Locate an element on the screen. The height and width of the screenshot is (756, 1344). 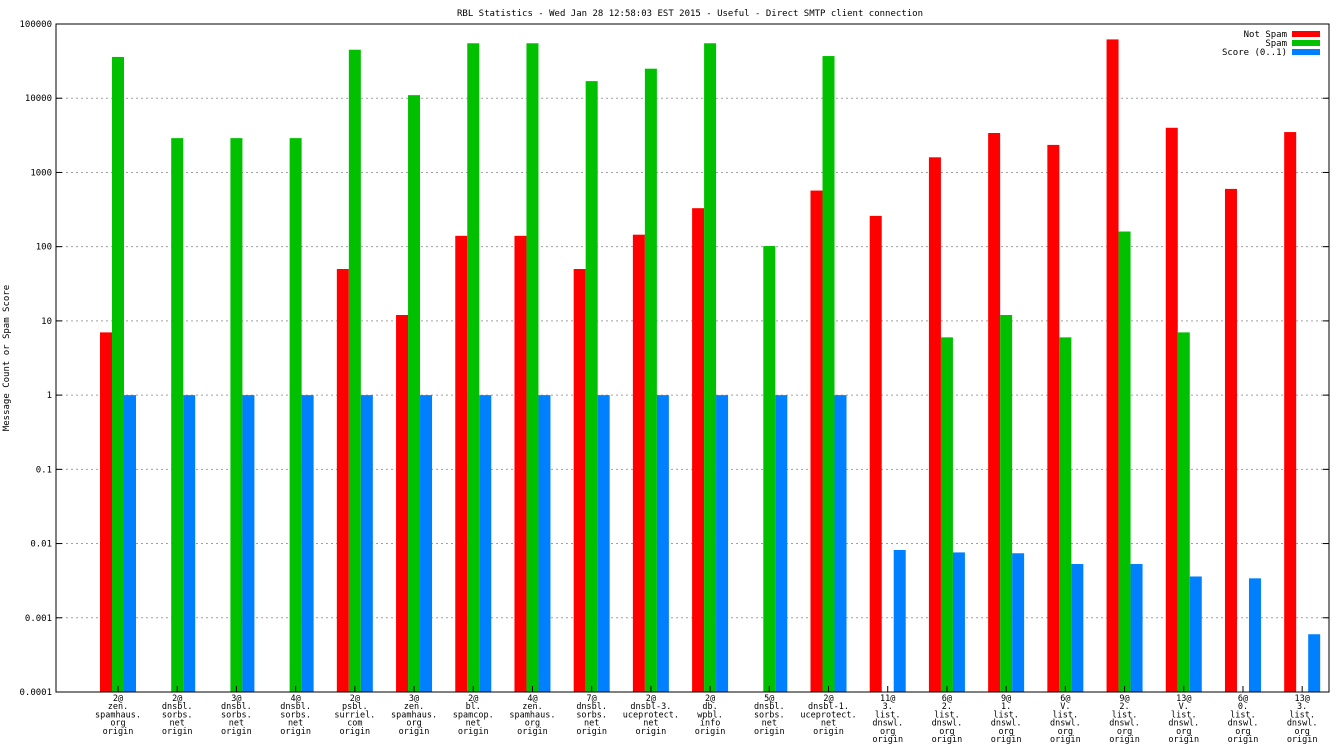
x-tick-label-line: uceprotect. is located at coordinates (828, 715).